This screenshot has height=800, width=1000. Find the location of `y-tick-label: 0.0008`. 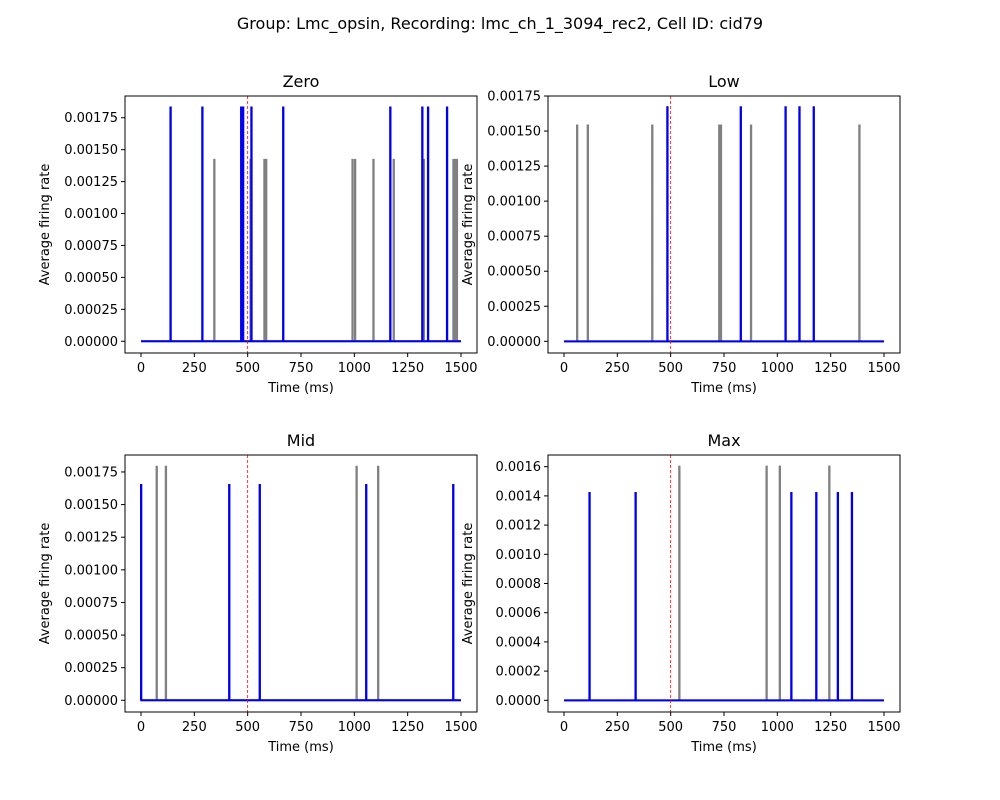

y-tick-label: 0.0008 is located at coordinates (519, 584).